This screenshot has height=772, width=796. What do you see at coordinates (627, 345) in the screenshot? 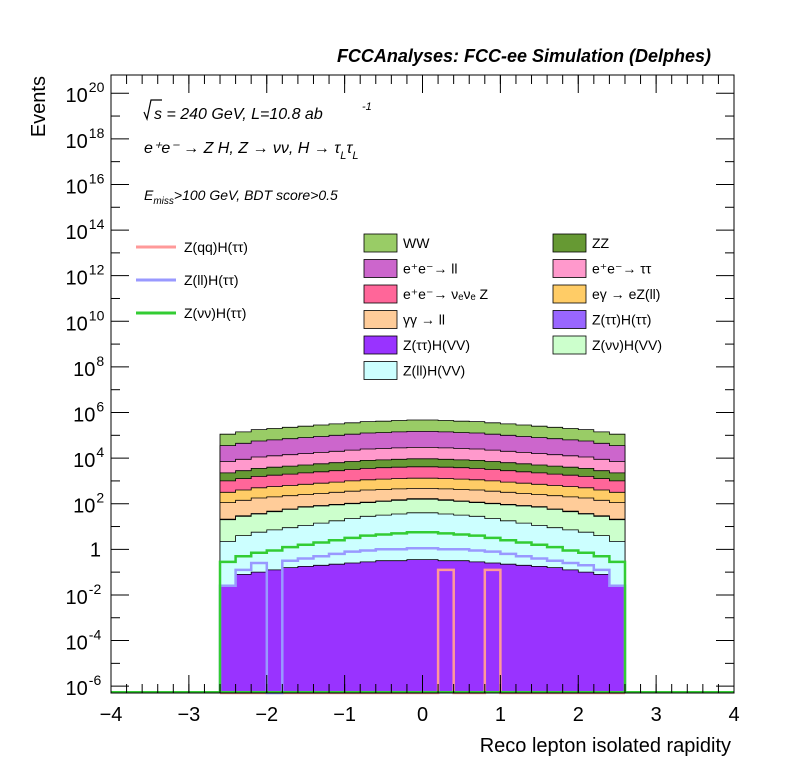
I see `legend-label: Z(νν)H(VV)` at bounding box center [627, 345].